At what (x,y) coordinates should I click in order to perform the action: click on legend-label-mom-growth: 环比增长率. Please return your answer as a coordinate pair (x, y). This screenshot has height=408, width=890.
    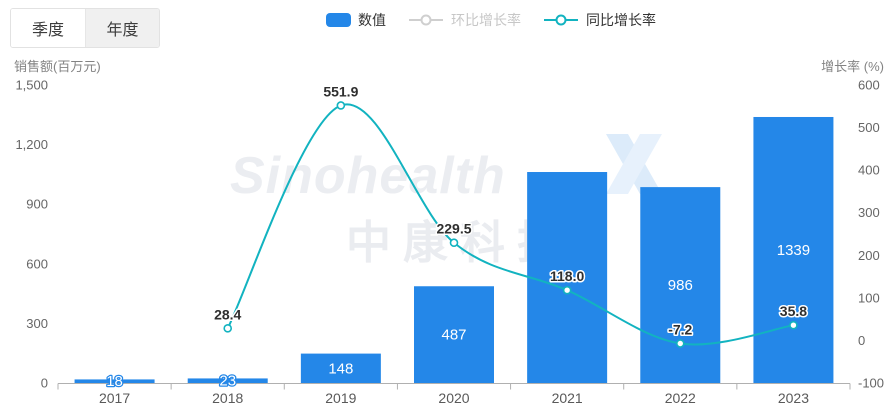
    Looking at the image, I should click on (486, 20).